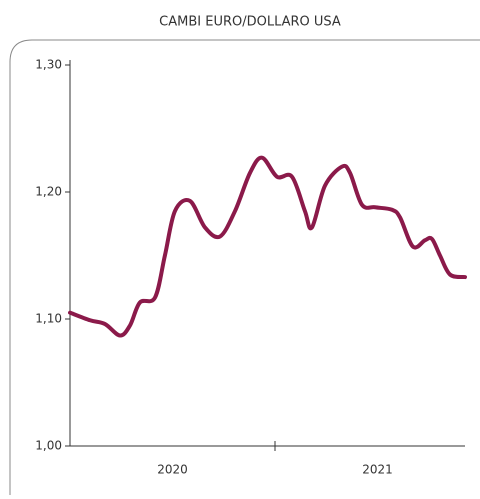 This screenshot has height=499, width=480. What do you see at coordinates (48, 65) in the screenshot?
I see `y-tick-label: 1,30` at bounding box center [48, 65].